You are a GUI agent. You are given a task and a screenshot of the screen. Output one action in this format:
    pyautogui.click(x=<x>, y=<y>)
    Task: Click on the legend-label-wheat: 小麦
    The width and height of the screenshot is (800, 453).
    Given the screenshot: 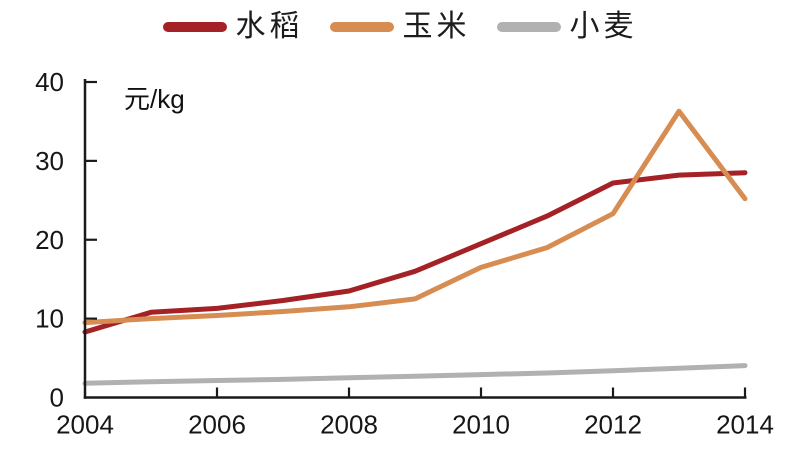 What is the action you would take?
    pyautogui.click(x=603, y=26)
    